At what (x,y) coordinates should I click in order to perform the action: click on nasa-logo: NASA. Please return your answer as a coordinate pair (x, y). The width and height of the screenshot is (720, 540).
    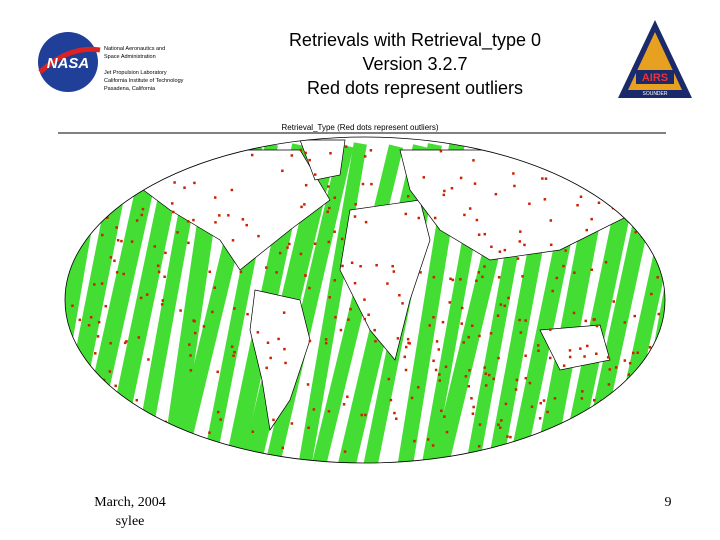
    Looking at the image, I should click on (69, 62).